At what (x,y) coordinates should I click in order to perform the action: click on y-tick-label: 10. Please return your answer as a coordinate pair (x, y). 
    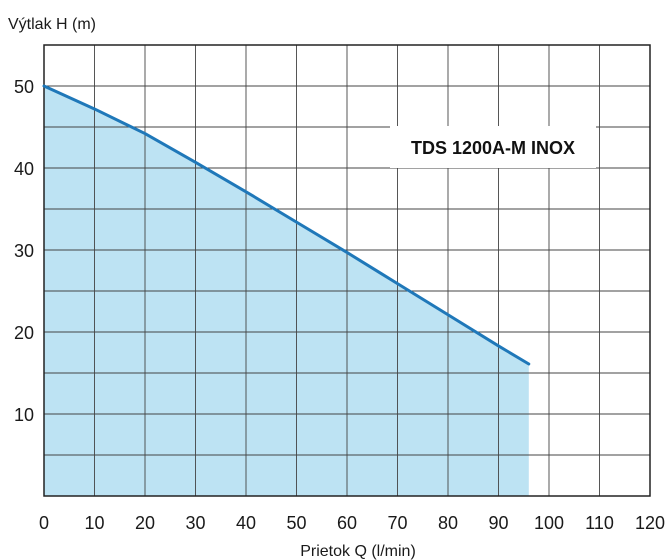
    Looking at the image, I should click on (24, 415).